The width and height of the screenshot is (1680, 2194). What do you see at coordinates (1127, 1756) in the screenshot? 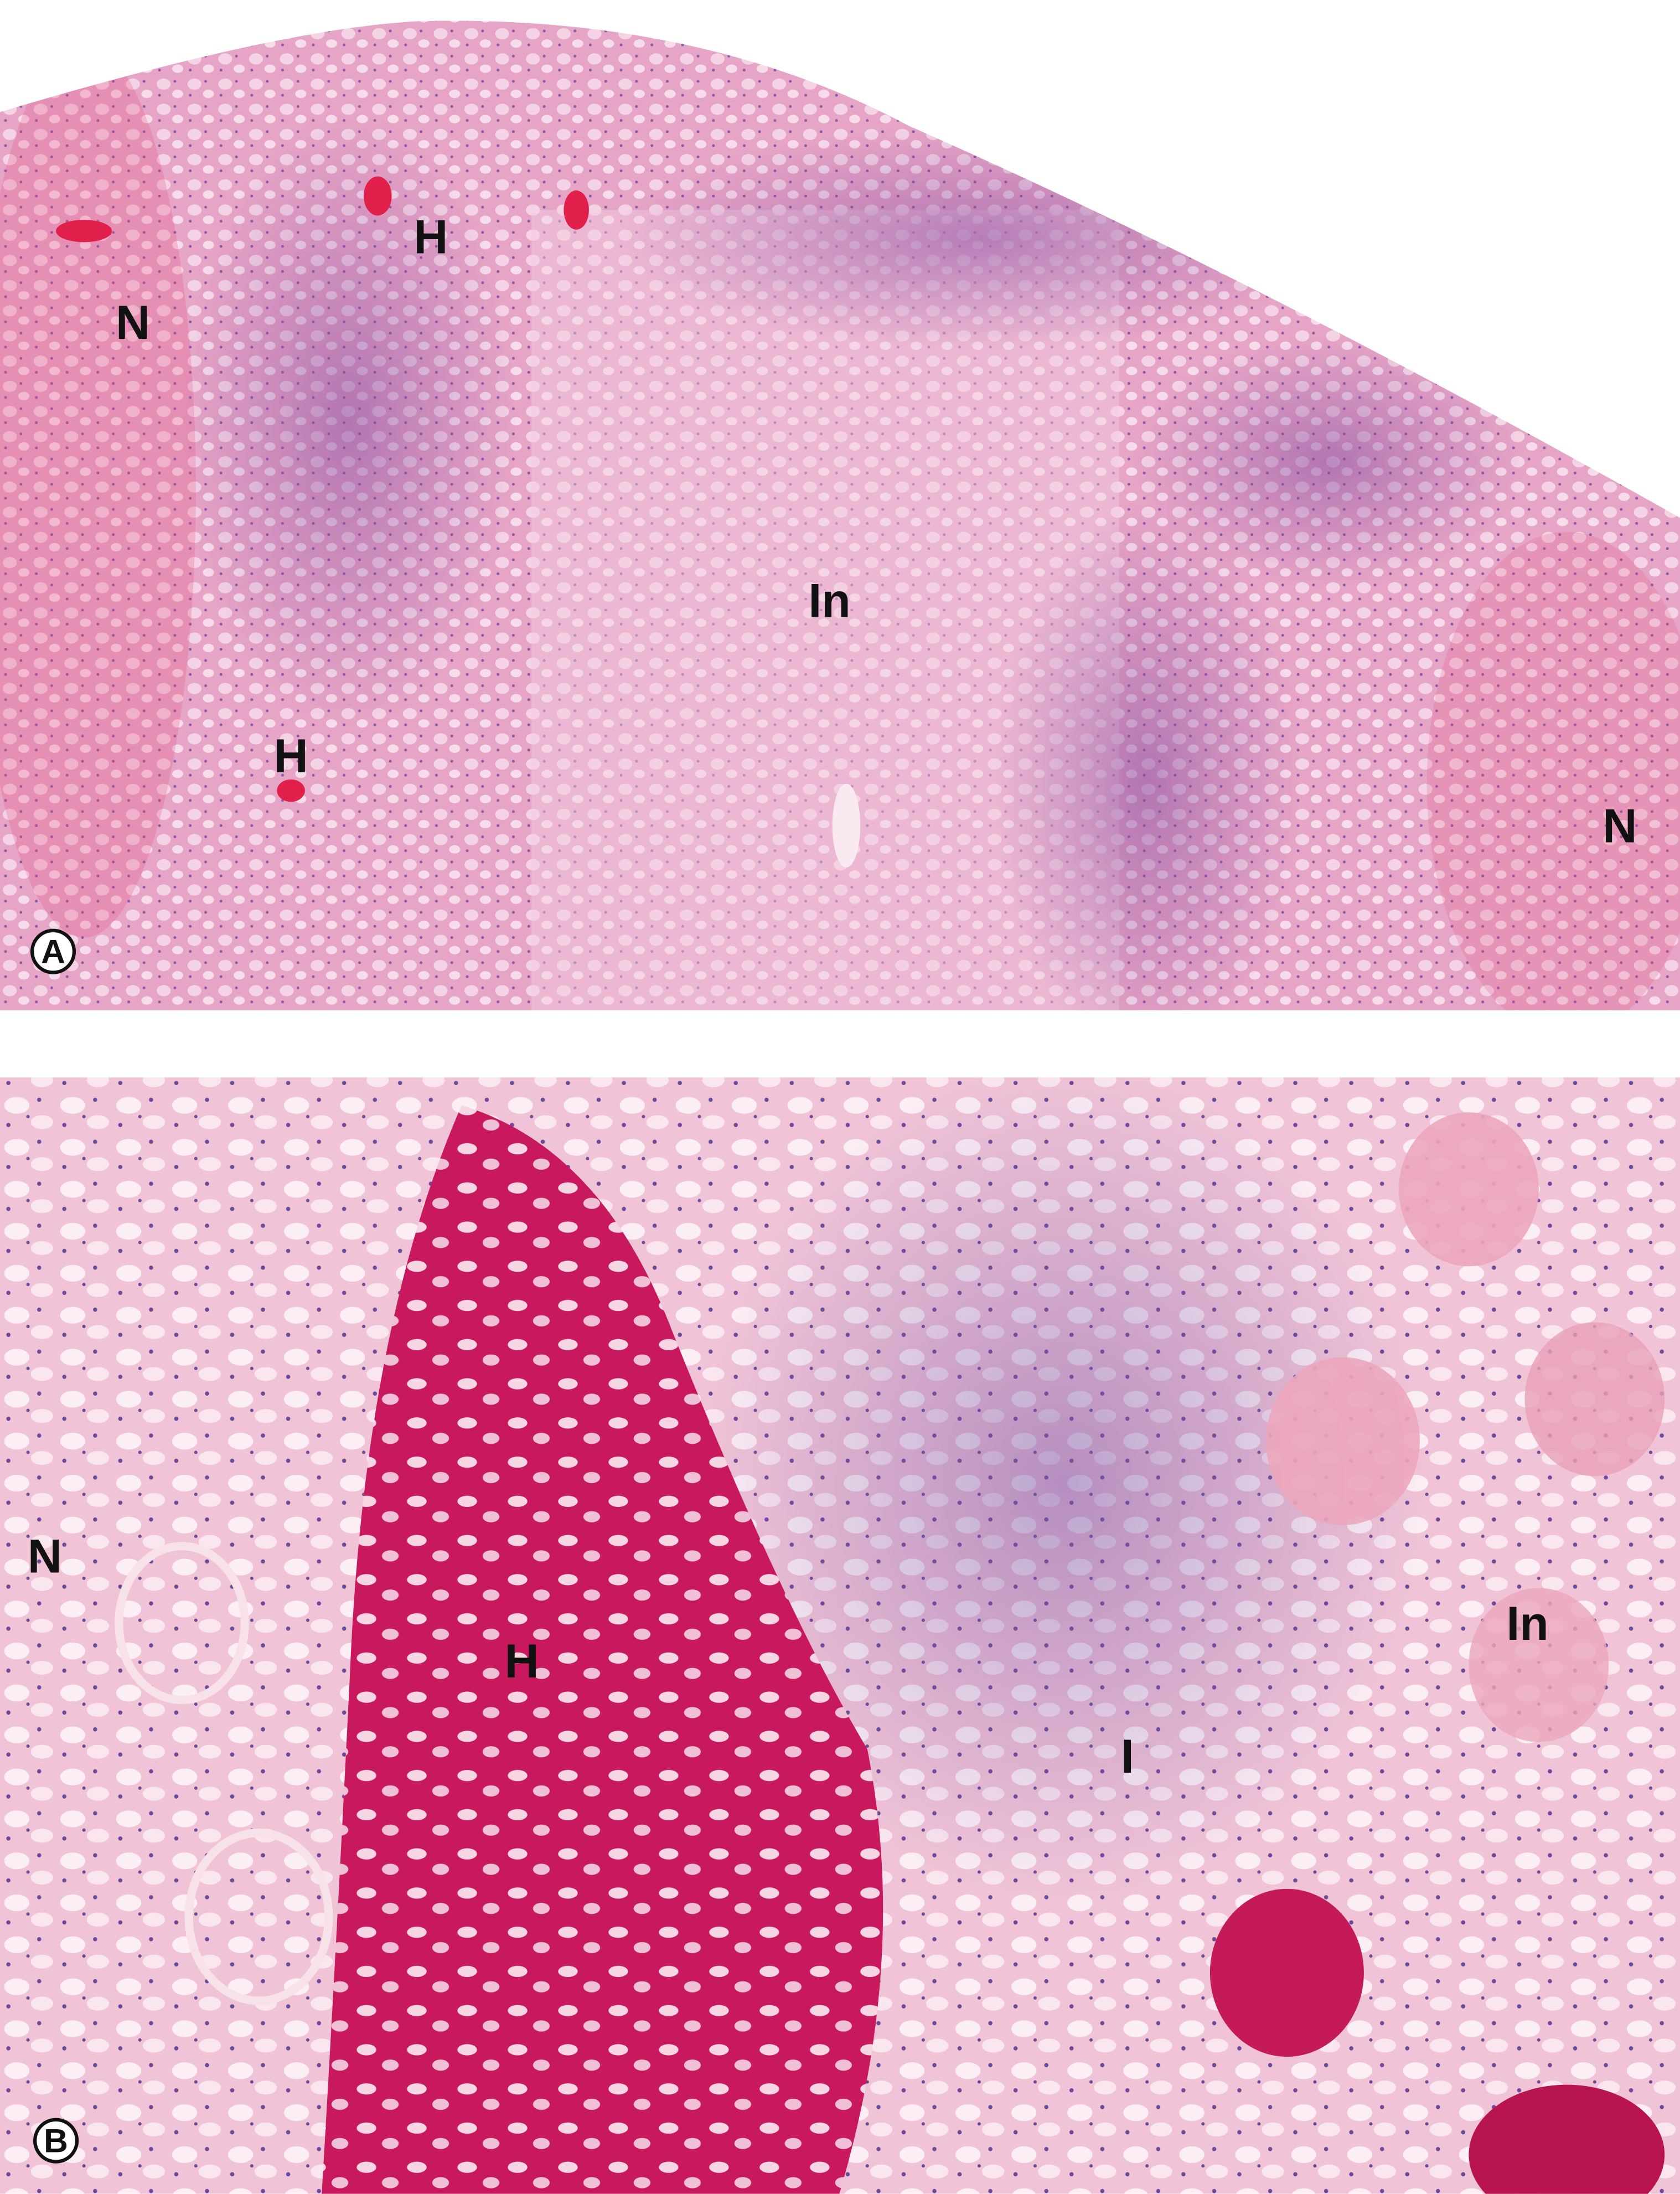
I see `label: I` at bounding box center [1127, 1756].